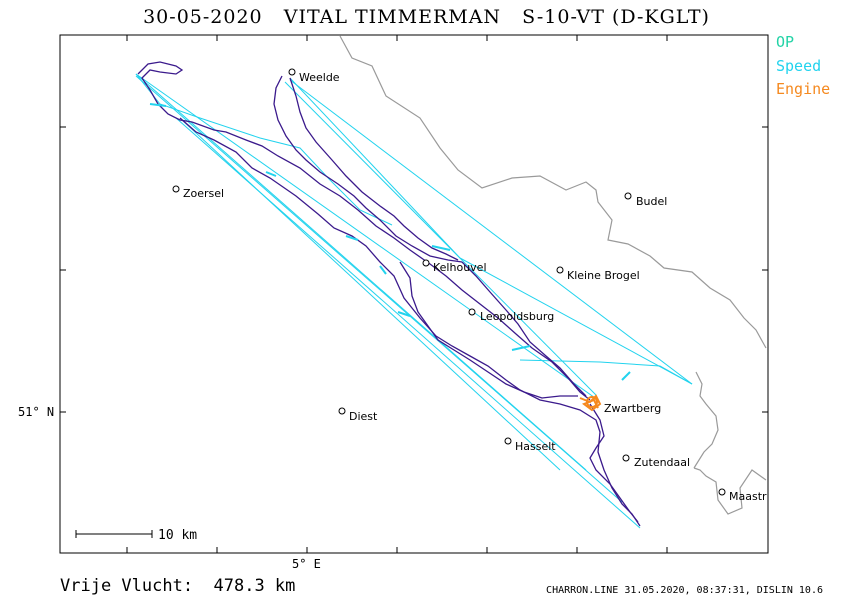 The image size is (853, 603). I want to click on lon-label: 5° E, so click(306, 564).